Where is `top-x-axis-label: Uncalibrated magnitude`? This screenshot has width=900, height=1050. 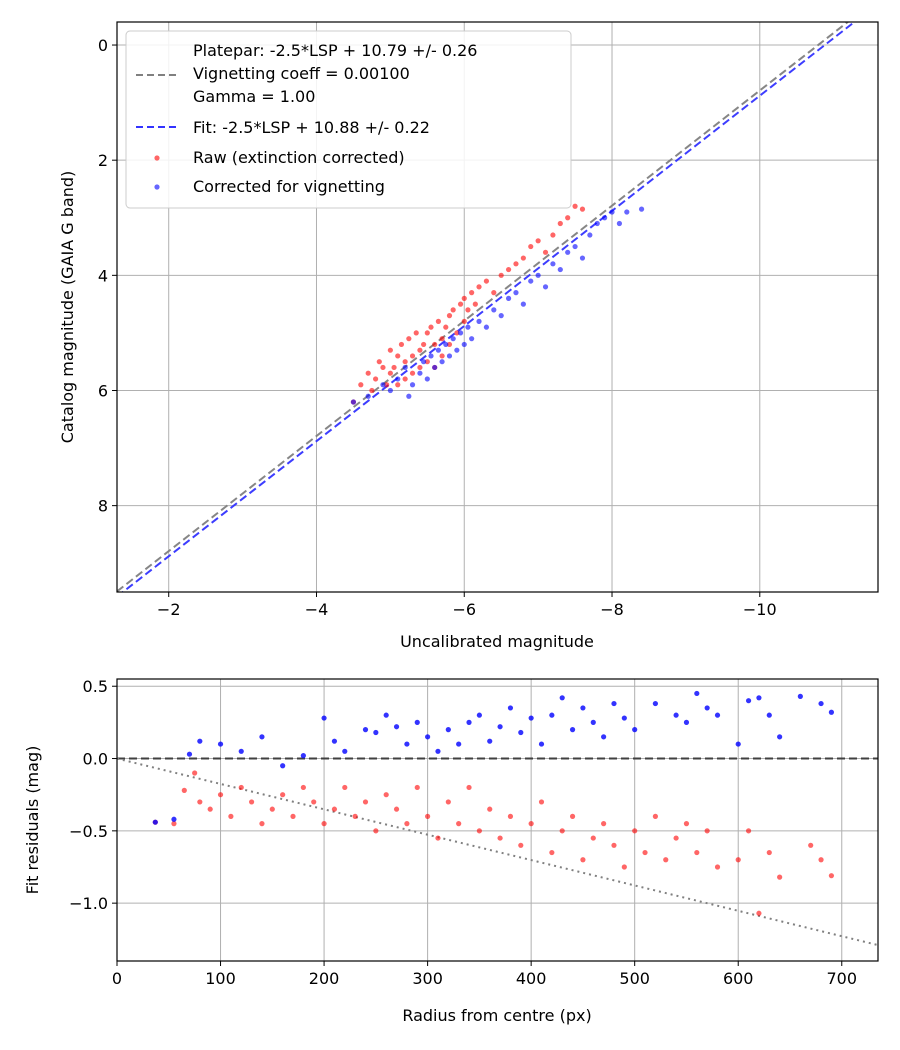
top-x-axis-label: Uncalibrated magnitude is located at coordinates (497, 641).